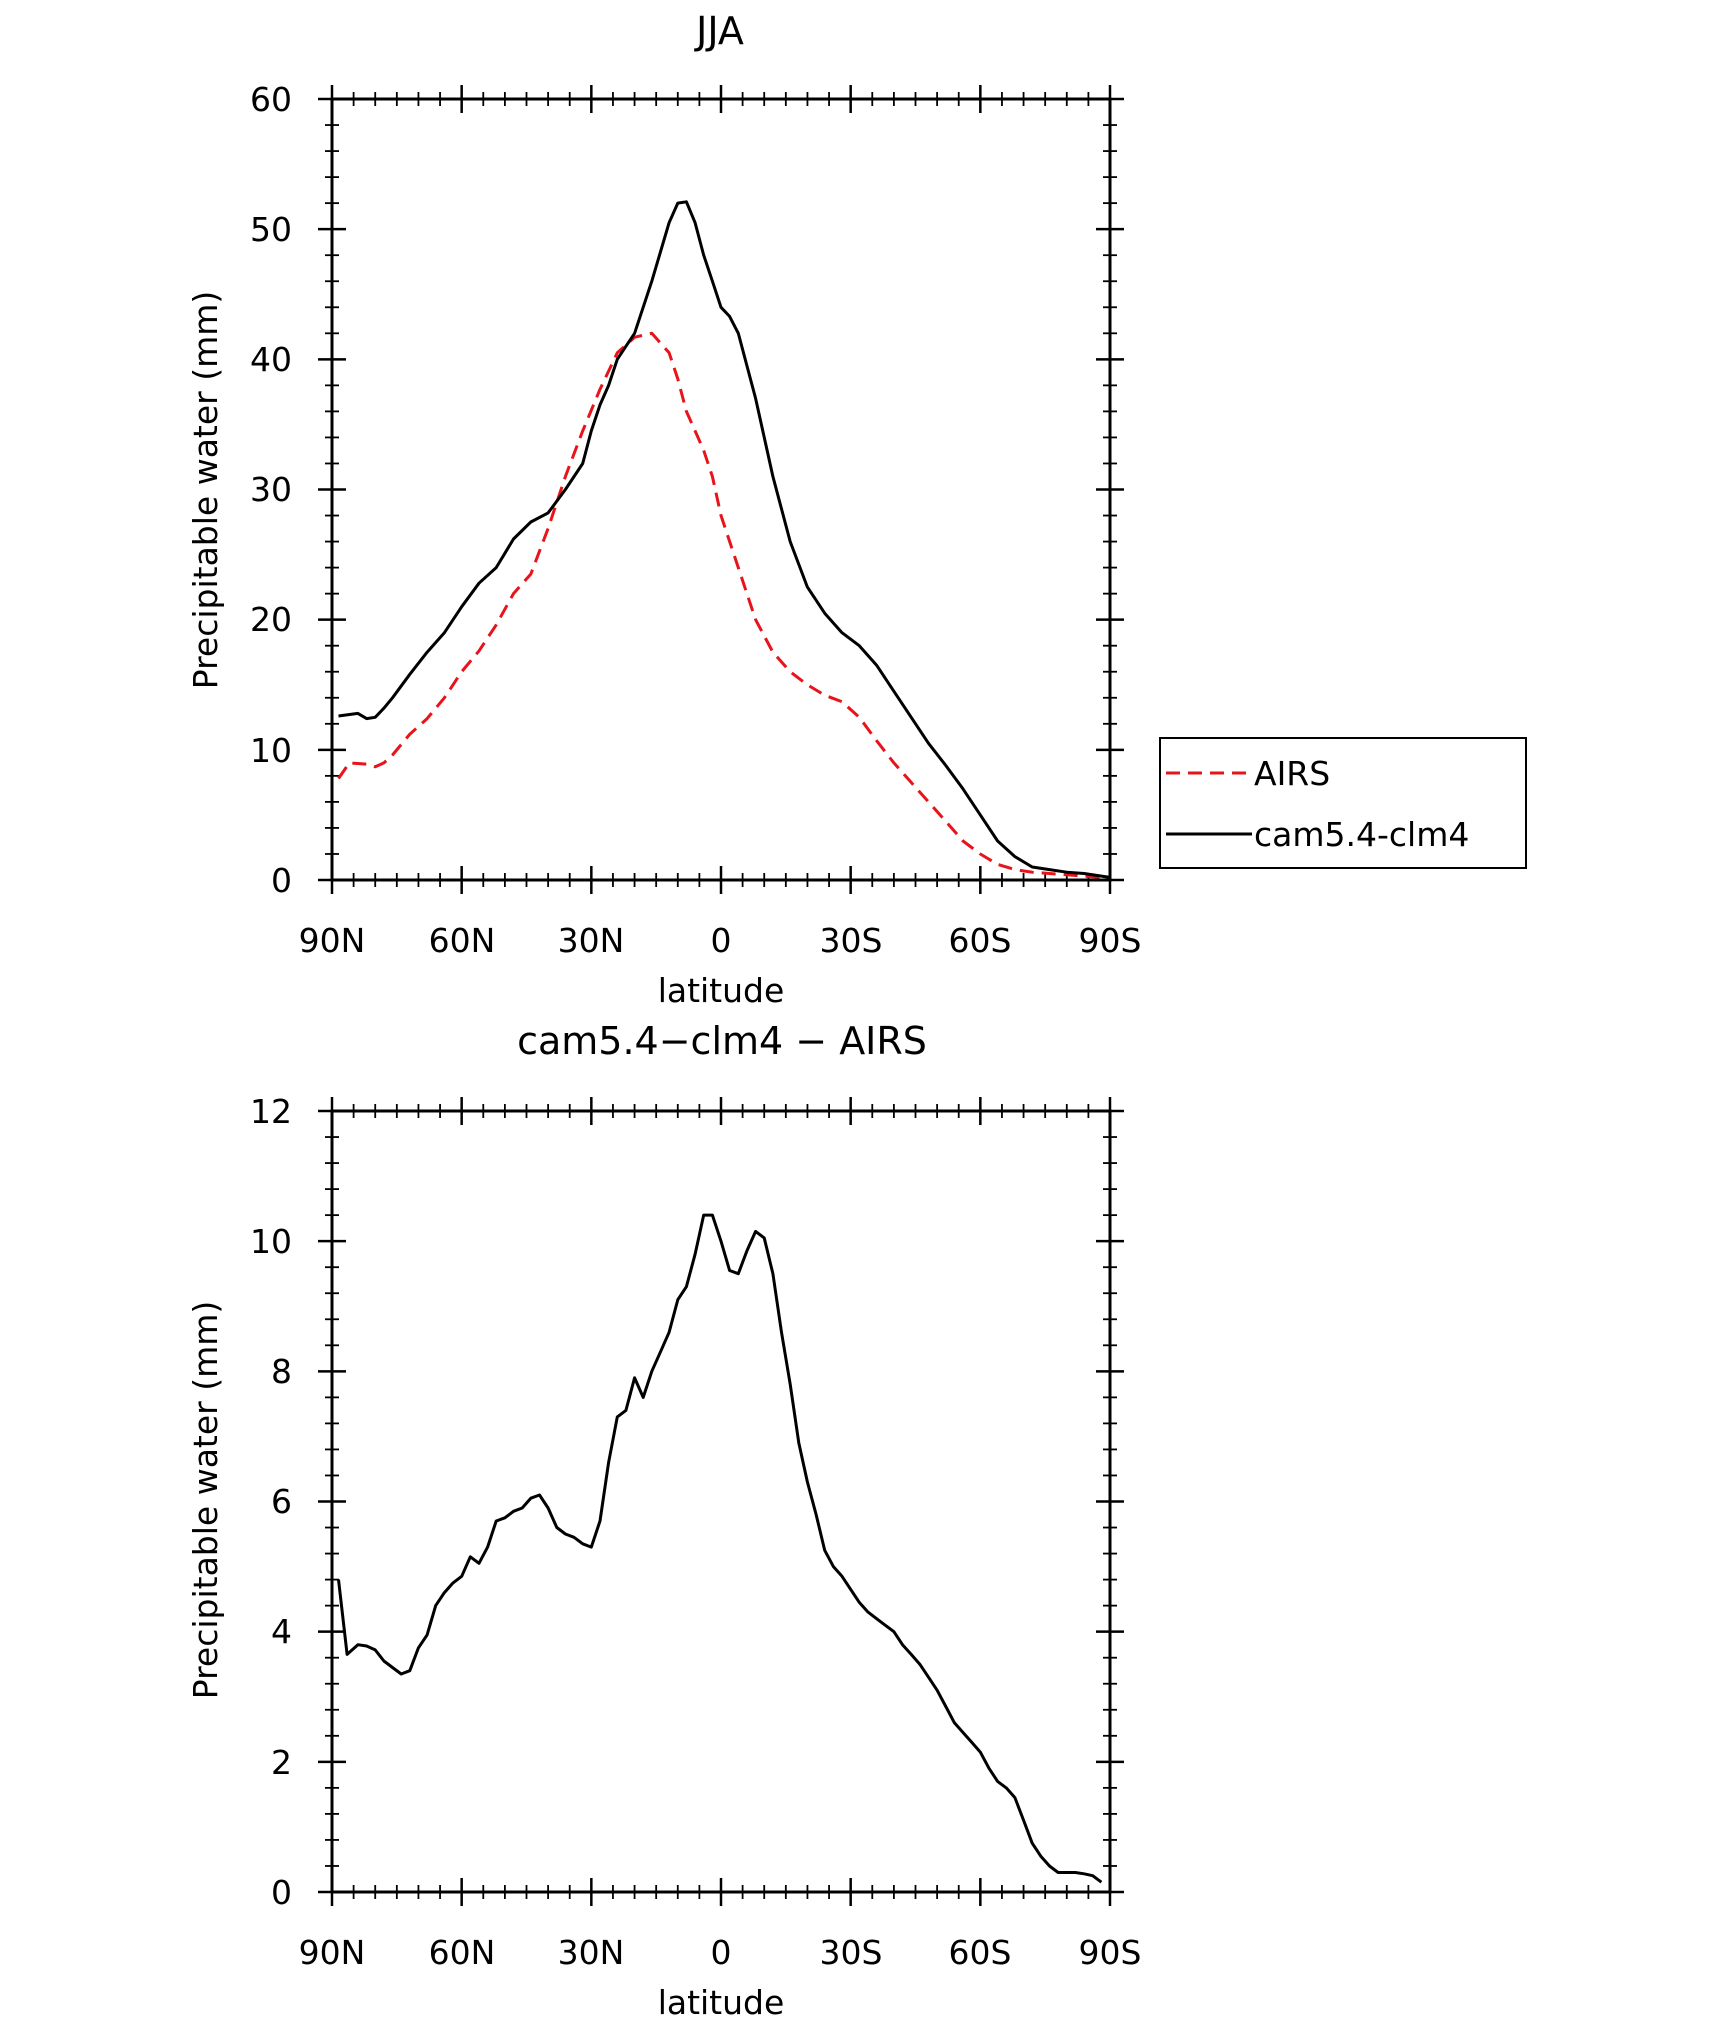 This screenshot has height=2021, width=1710. I want to click on lower-y-tick-labels: 0 2 4 6 8 10 12, so click(271, 1502).